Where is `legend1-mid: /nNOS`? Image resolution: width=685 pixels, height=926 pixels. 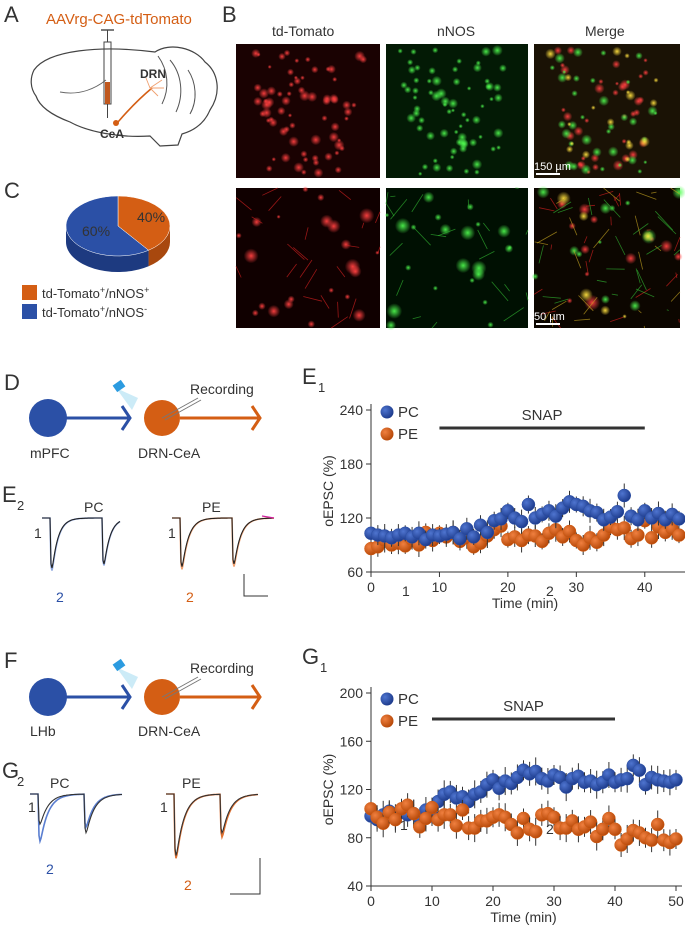 legend1-mid: /nNOS is located at coordinates (124, 293).